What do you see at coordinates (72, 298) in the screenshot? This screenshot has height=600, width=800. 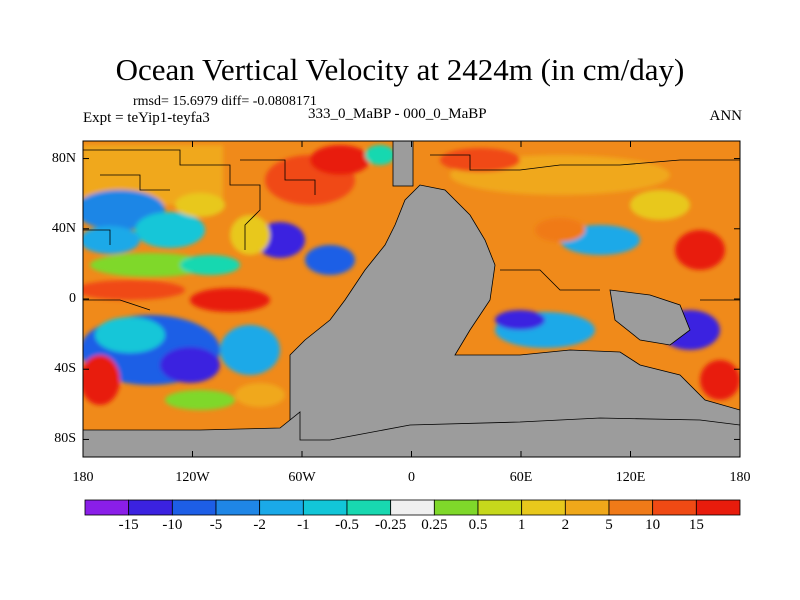 I see `lat-label: 0` at bounding box center [72, 298].